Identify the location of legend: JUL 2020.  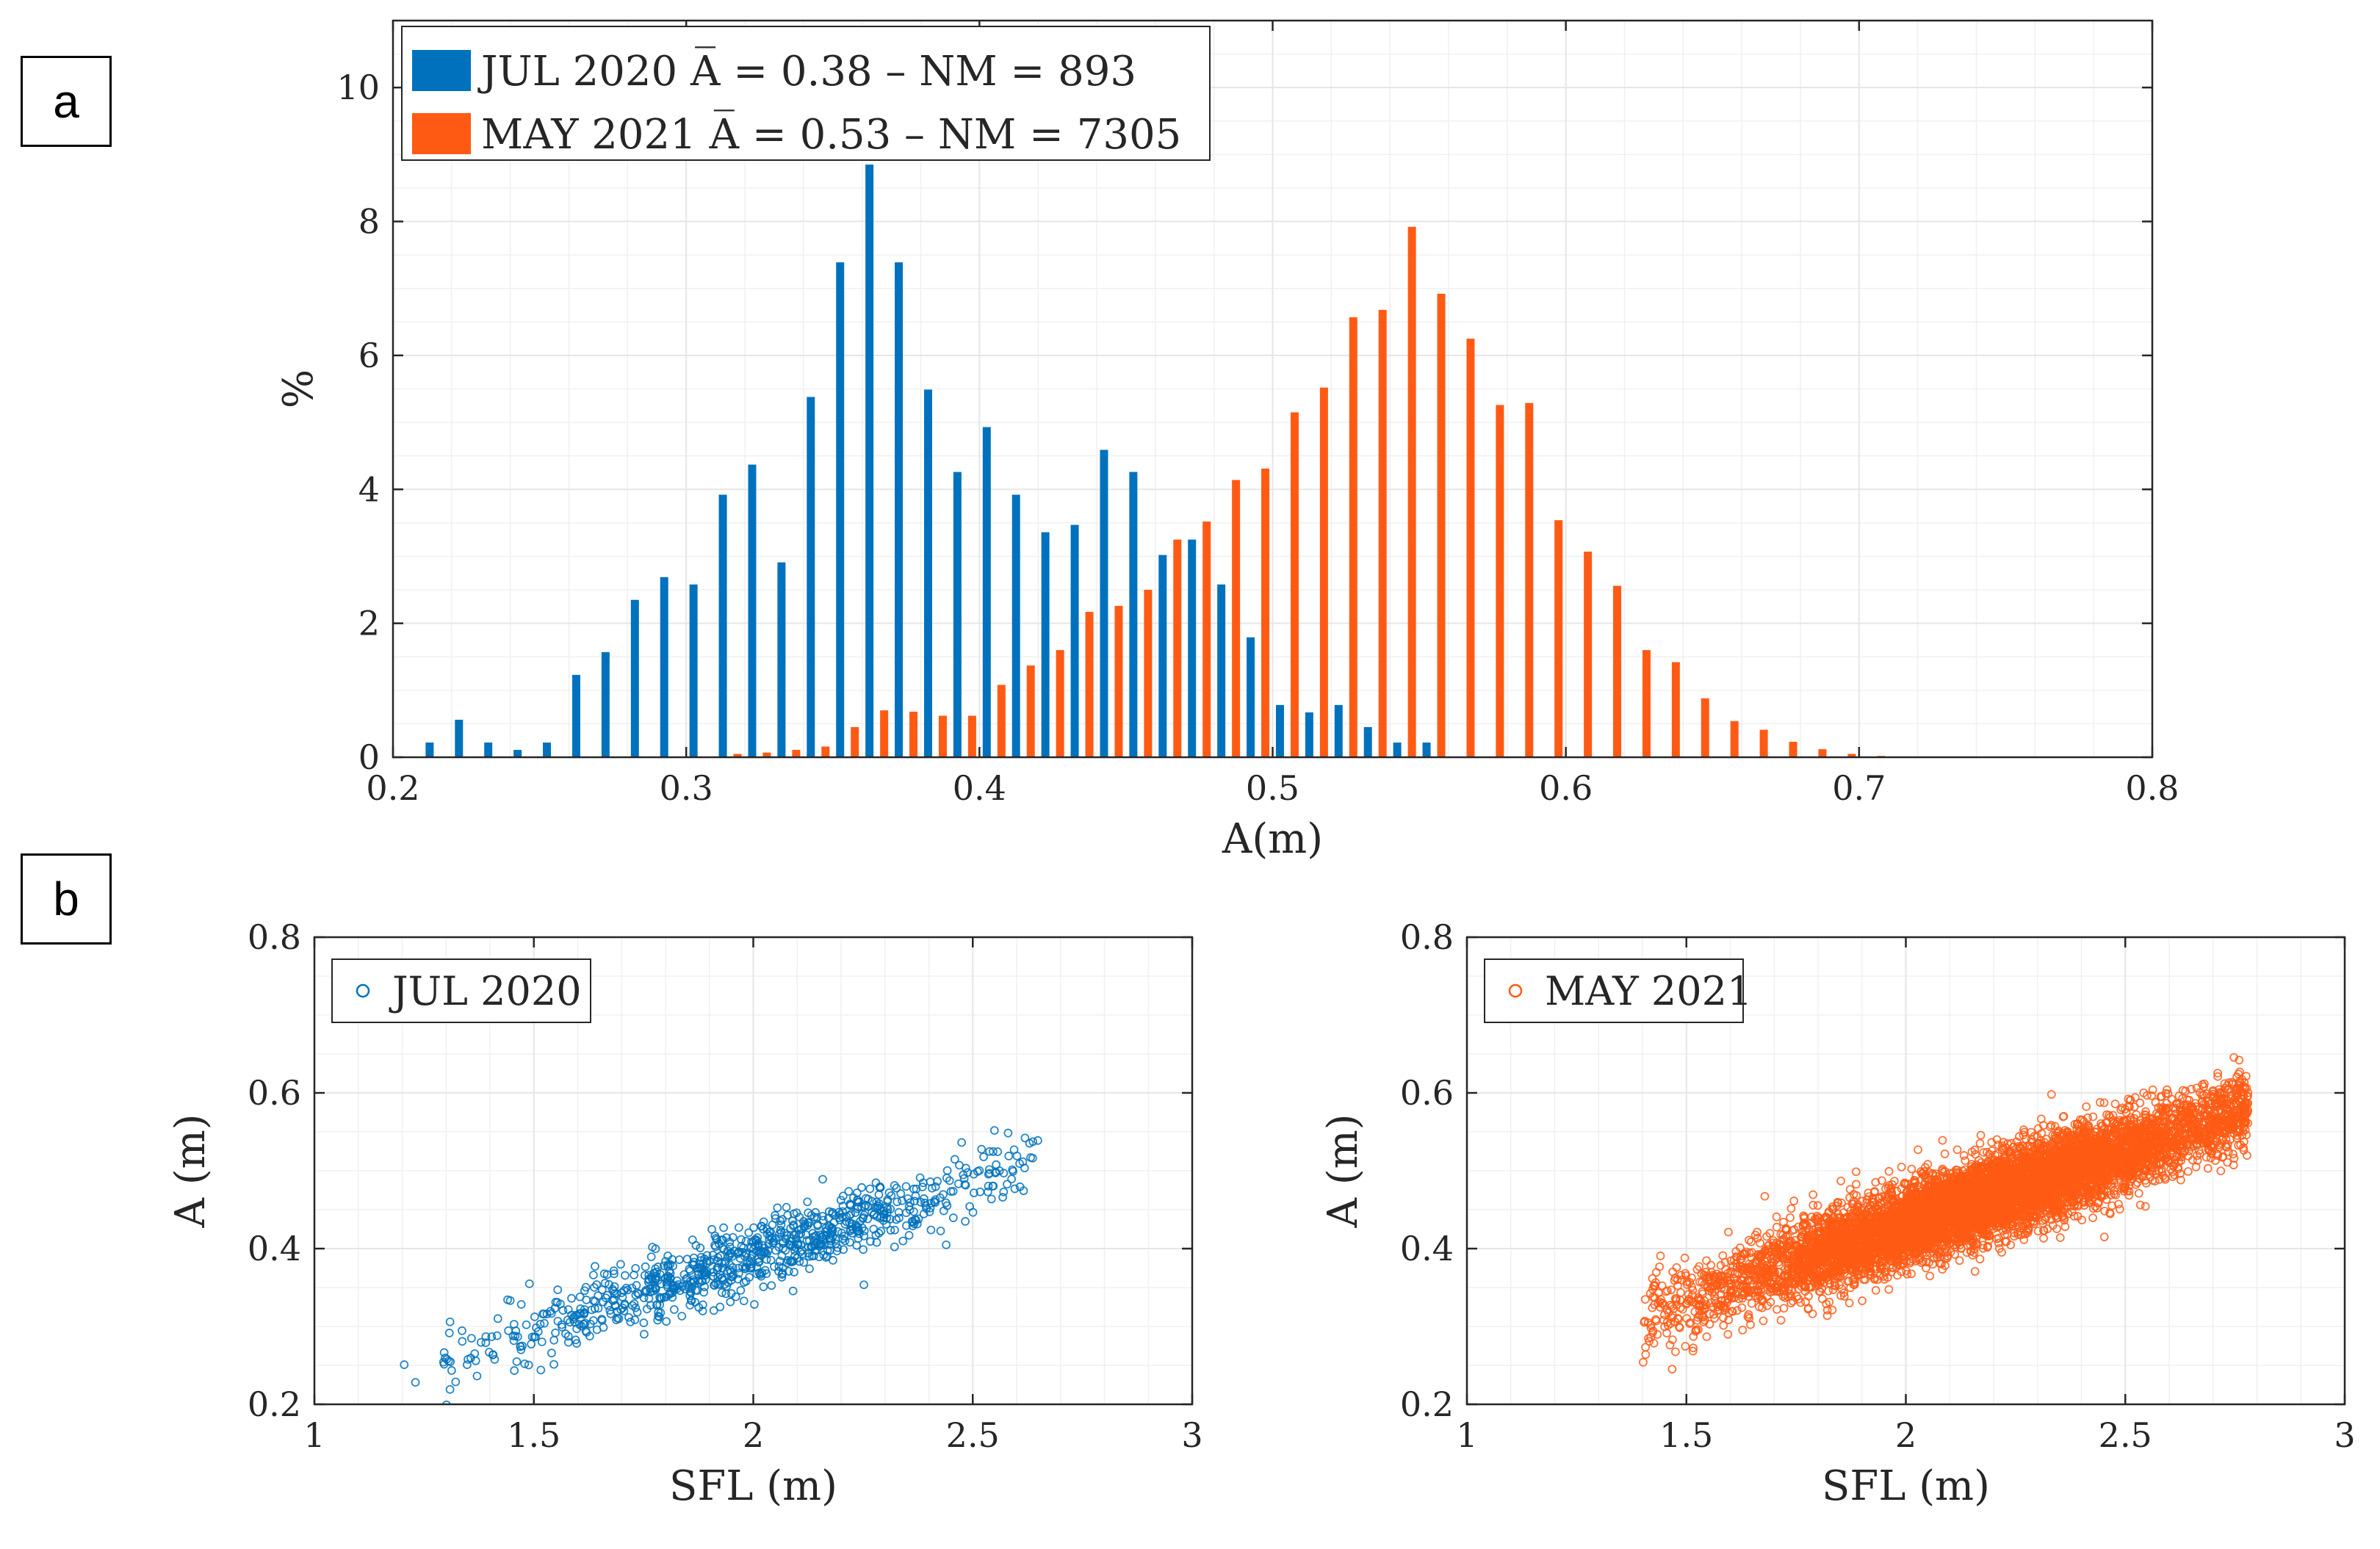
(461, 991).